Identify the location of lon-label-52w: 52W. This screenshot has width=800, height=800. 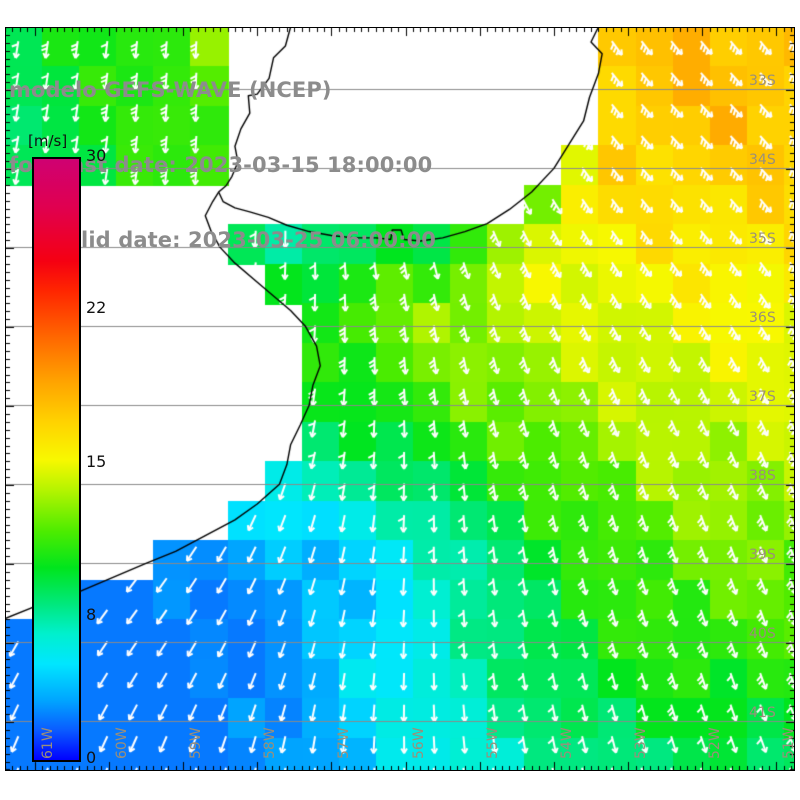
(715, 743).